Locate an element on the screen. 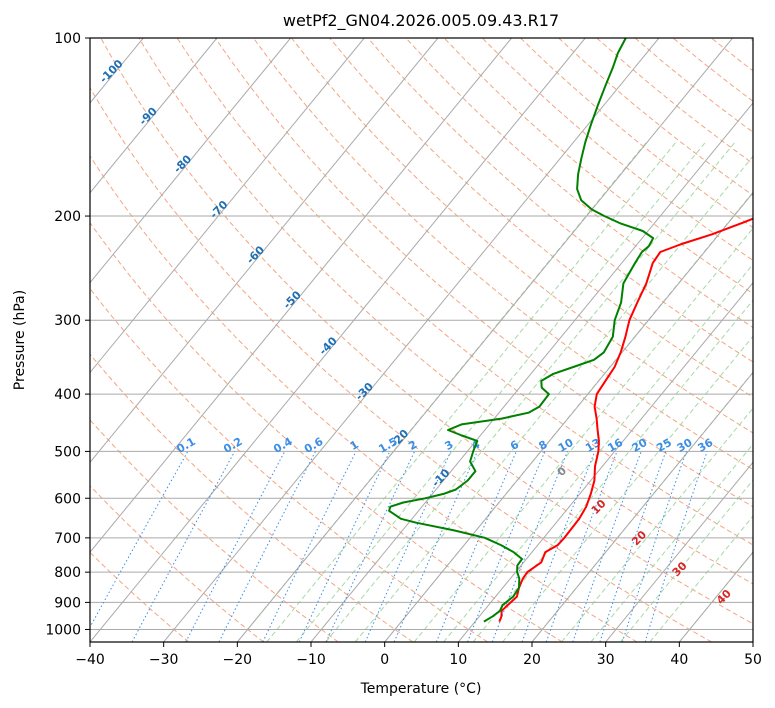  x-tick-label: −30 is located at coordinates (164, 660).